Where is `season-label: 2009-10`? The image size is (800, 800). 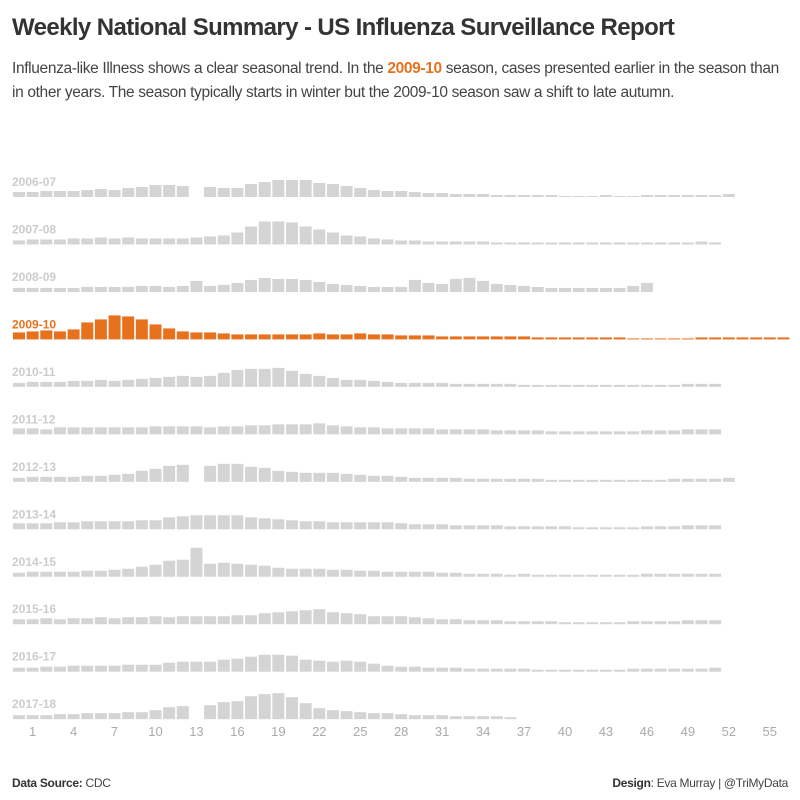 season-label: 2009-10 is located at coordinates (34, 324).